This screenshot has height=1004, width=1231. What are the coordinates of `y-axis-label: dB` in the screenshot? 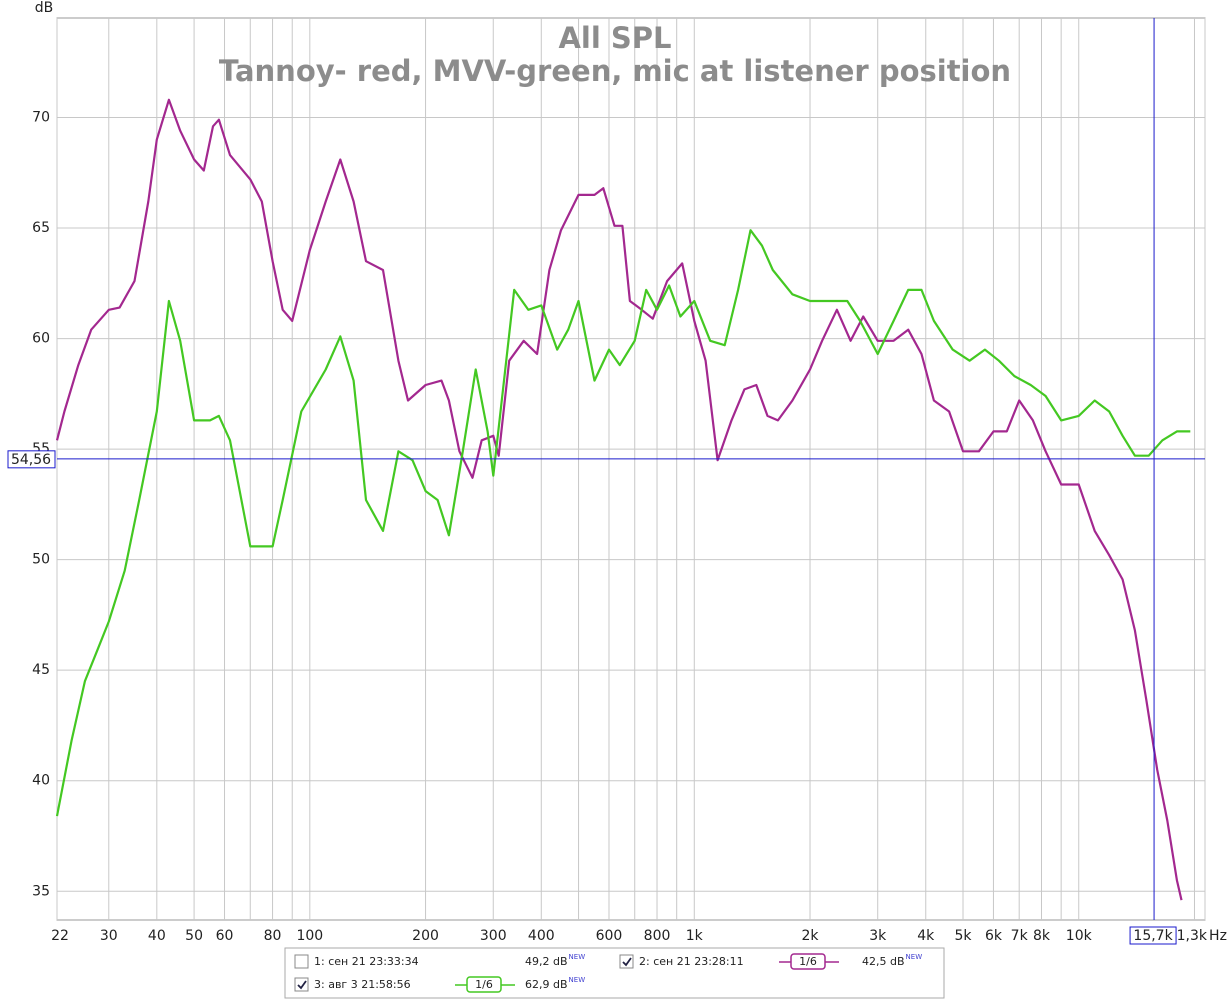 It's located at (44, 8).